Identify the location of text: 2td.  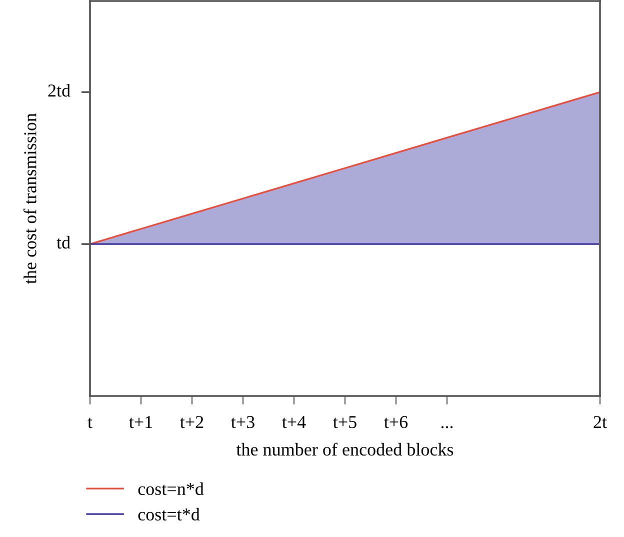
(59, 90).